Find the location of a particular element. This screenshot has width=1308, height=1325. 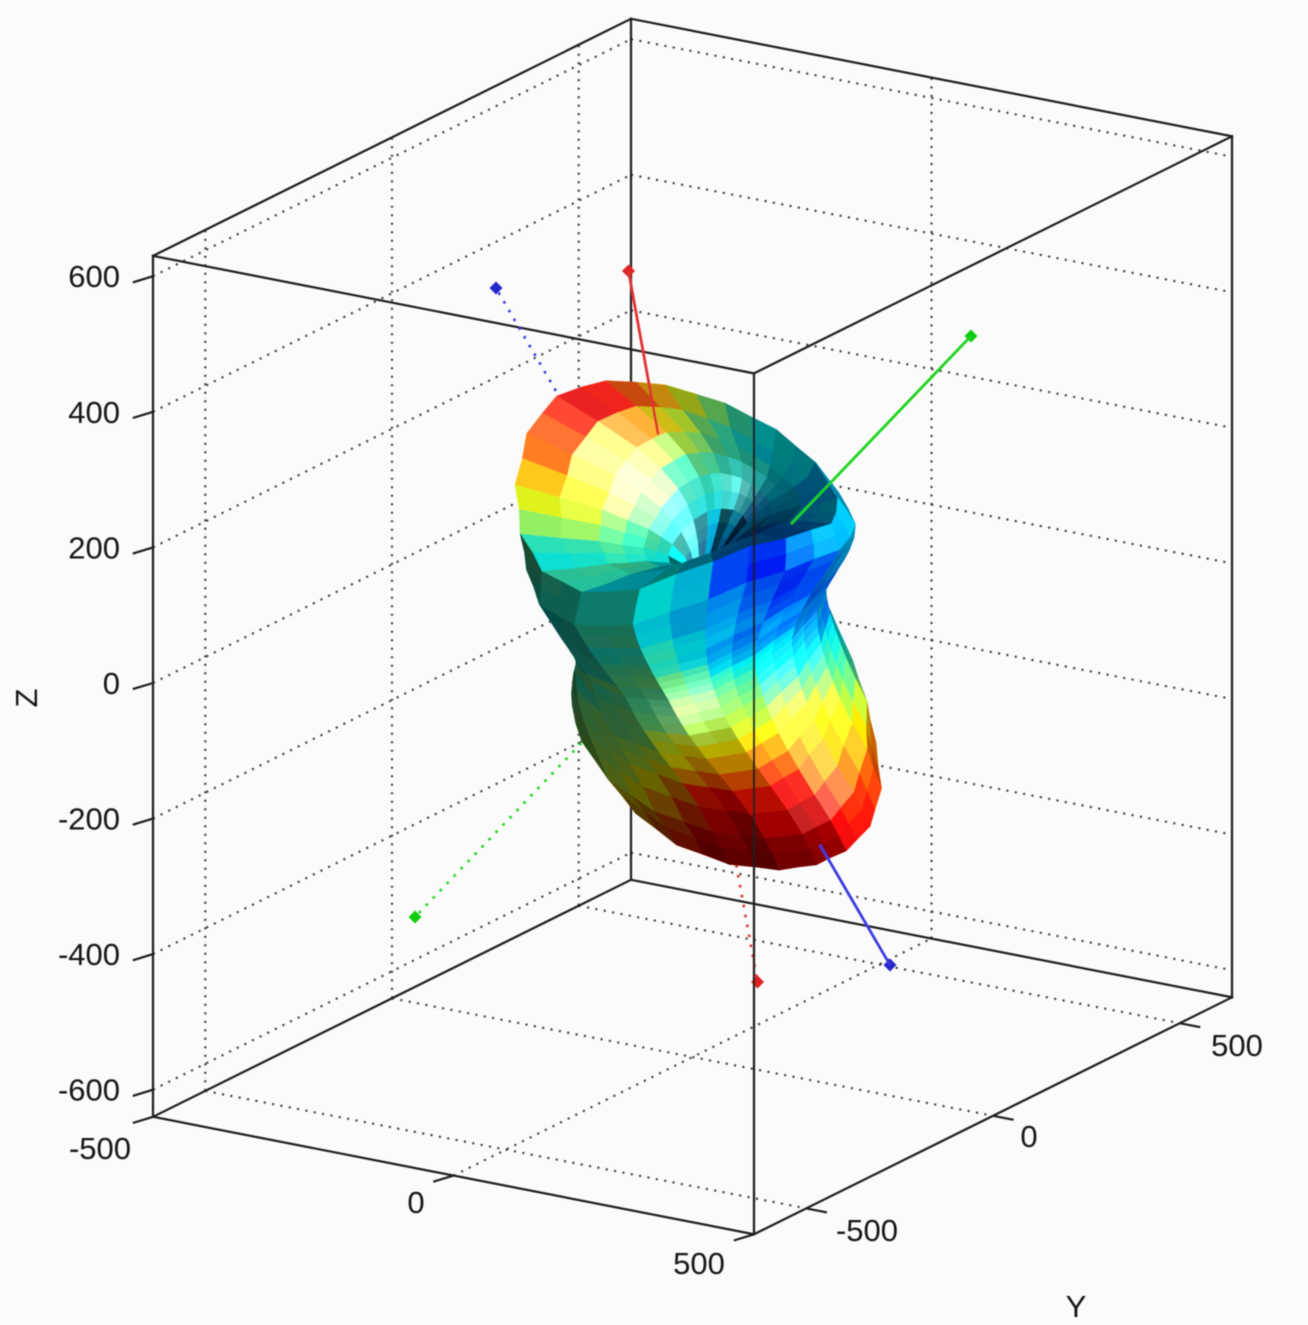

svg-text: 400 is located at coordinates (94, 412).